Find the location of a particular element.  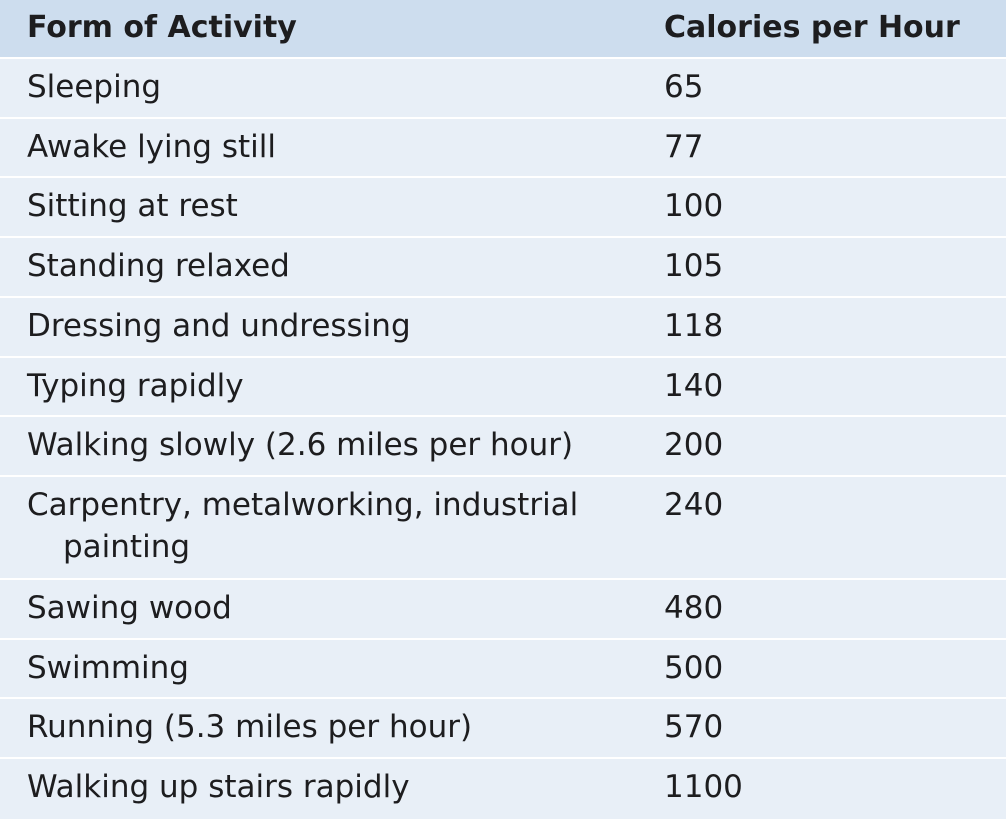

table-row: Sitting at rest 100 is located at coordinates (503, 208).